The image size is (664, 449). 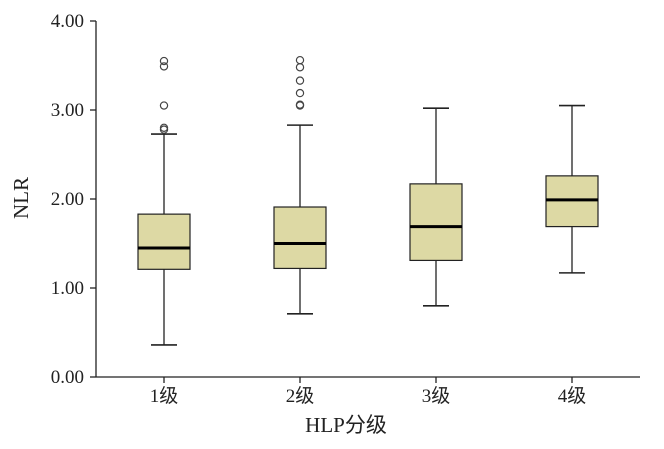 What do you see at coordinates (368, 391) in the screenshot?
I see `x-axis: 1级 2级 3级 4级` at bounding box center [368, 391].